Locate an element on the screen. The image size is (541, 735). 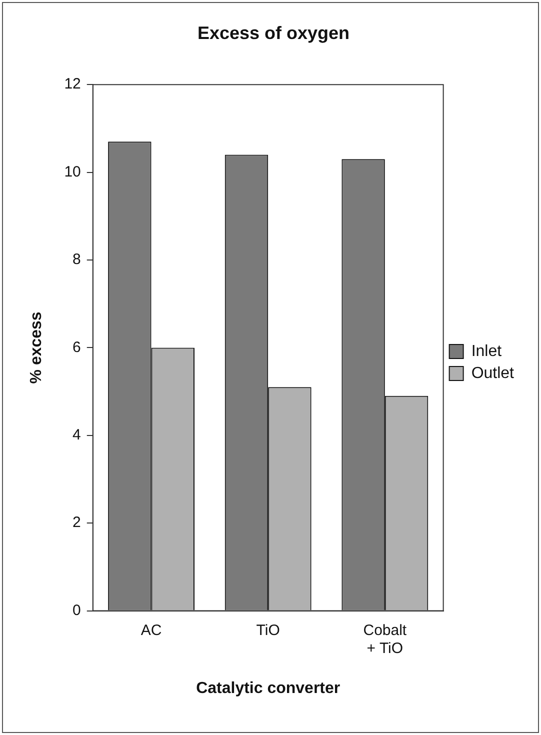
y-tick-label: 4 is located at coordinates (76, 435).